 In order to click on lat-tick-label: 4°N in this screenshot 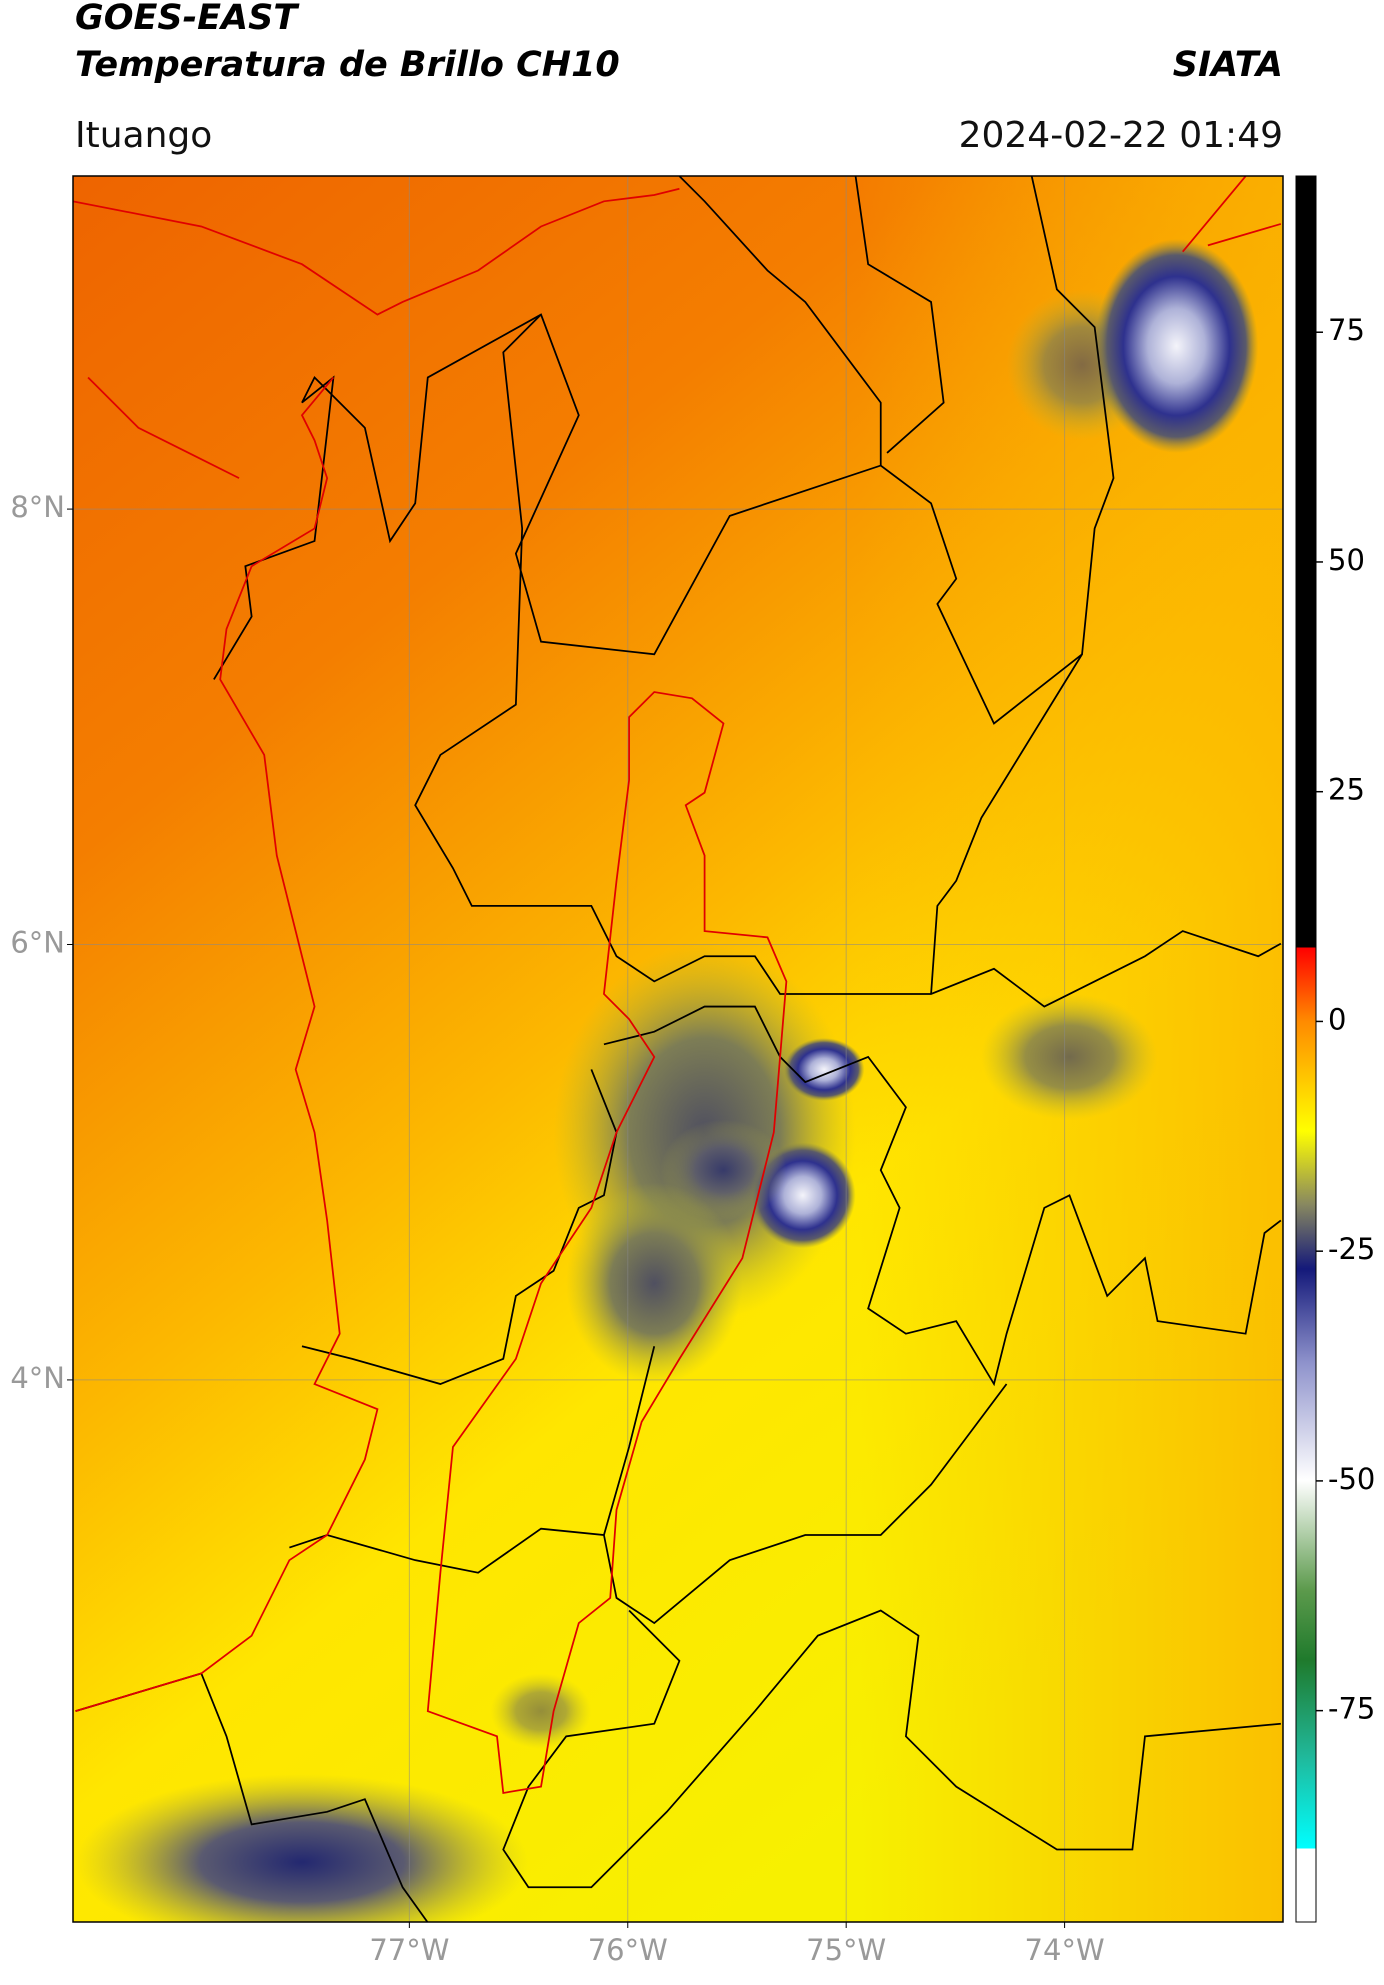, I will do `click(37, 1378)`.